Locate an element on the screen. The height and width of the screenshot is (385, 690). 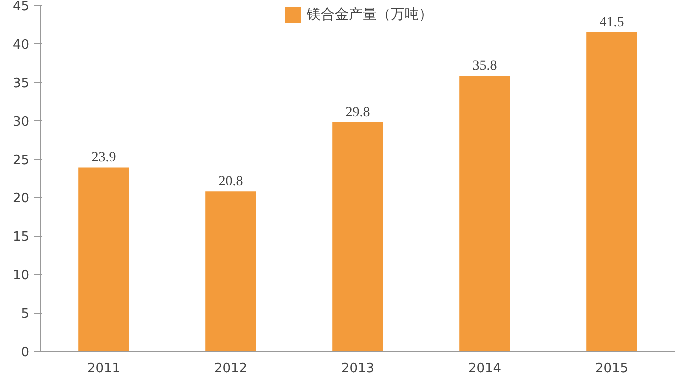
y-tick-label: 25 is located at coordinates (21, 160).